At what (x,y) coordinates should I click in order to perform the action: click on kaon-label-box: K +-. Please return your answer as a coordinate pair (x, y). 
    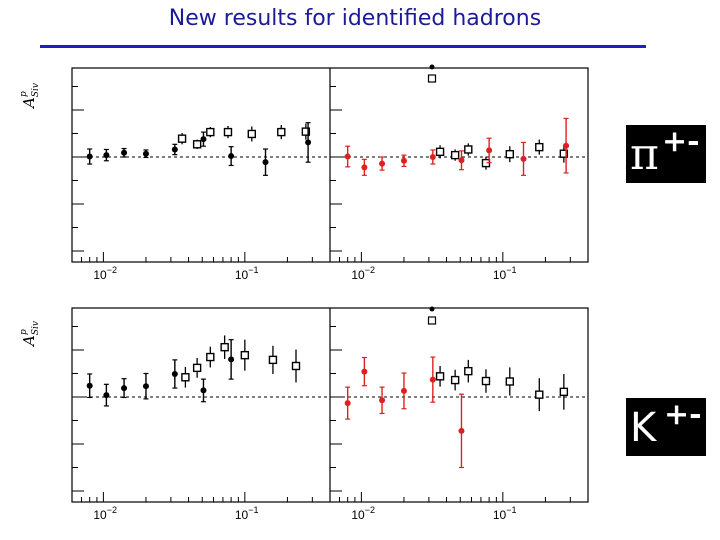
    Looking at the image, I should click on (666, 427).